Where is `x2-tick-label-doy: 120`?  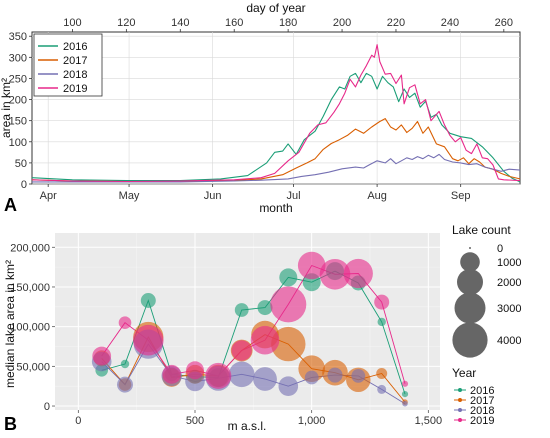 x2-tick-label-doy: 120 is located at coordinates (126, 23).